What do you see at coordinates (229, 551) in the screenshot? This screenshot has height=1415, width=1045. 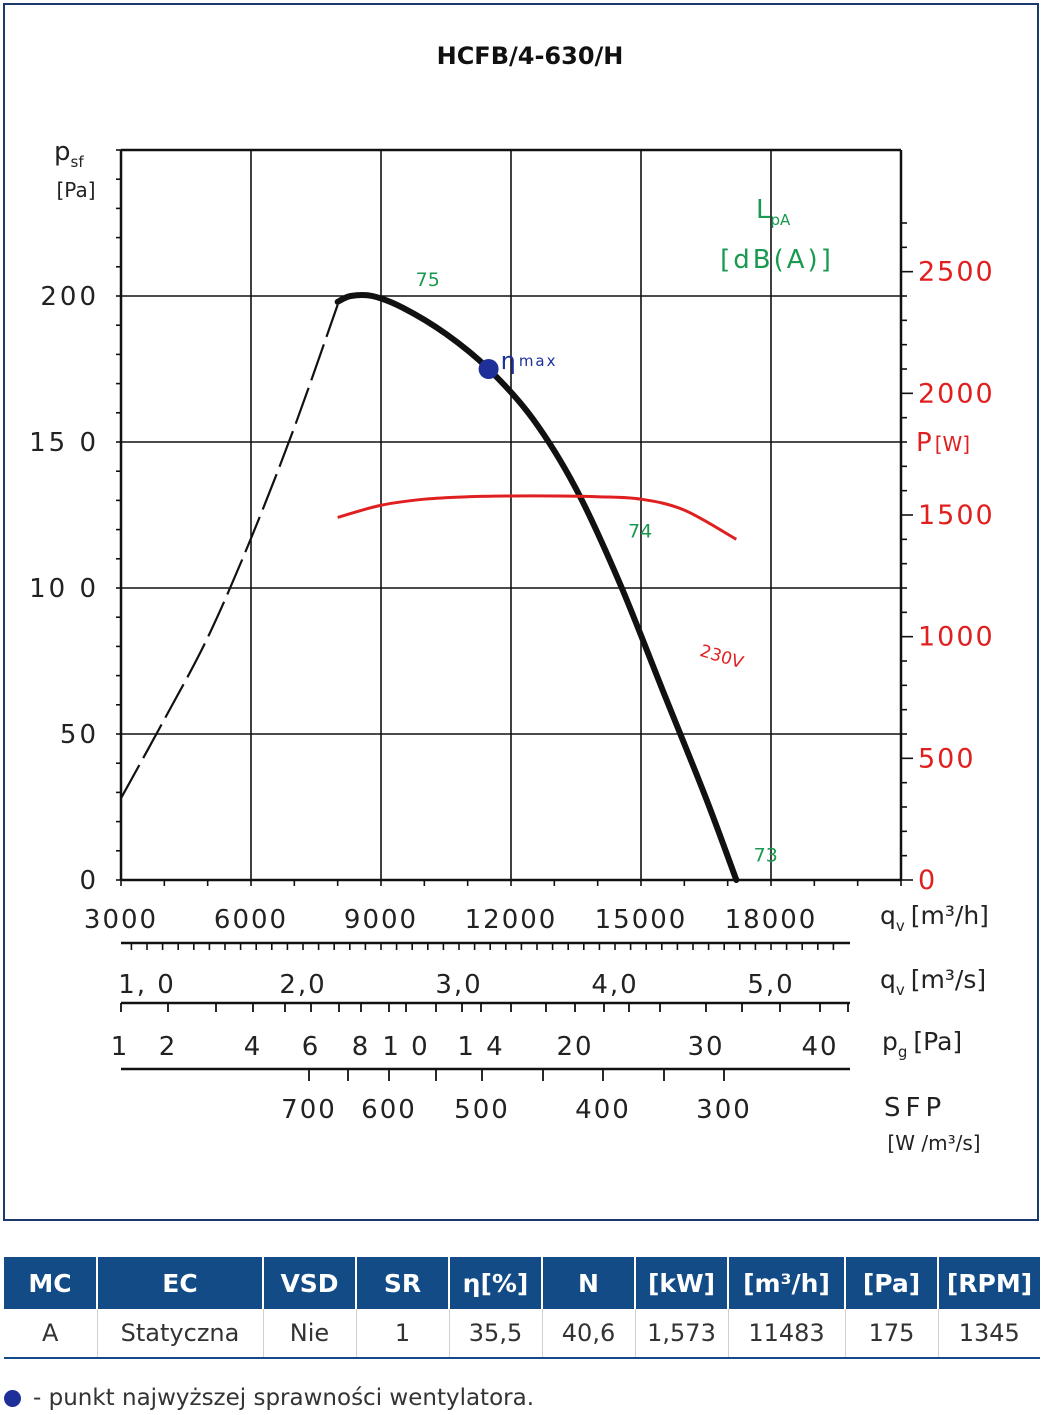 I see `unstable-curve` at bounding box center [229, 551].